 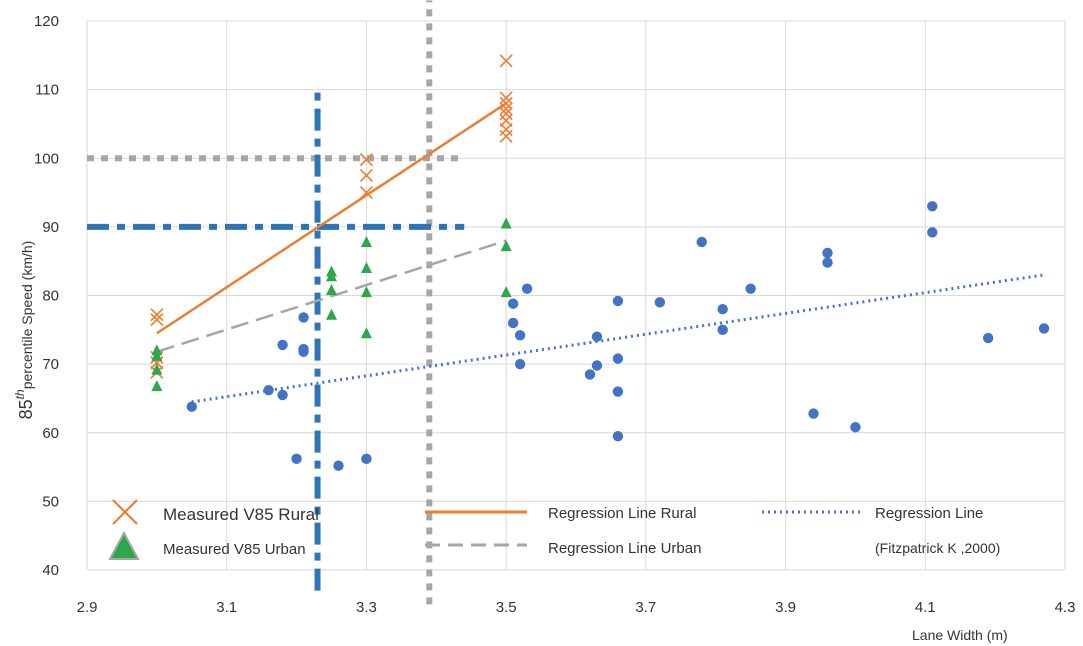 I want to click on x-tick-label: 3.1, so click(x=226, y=607).